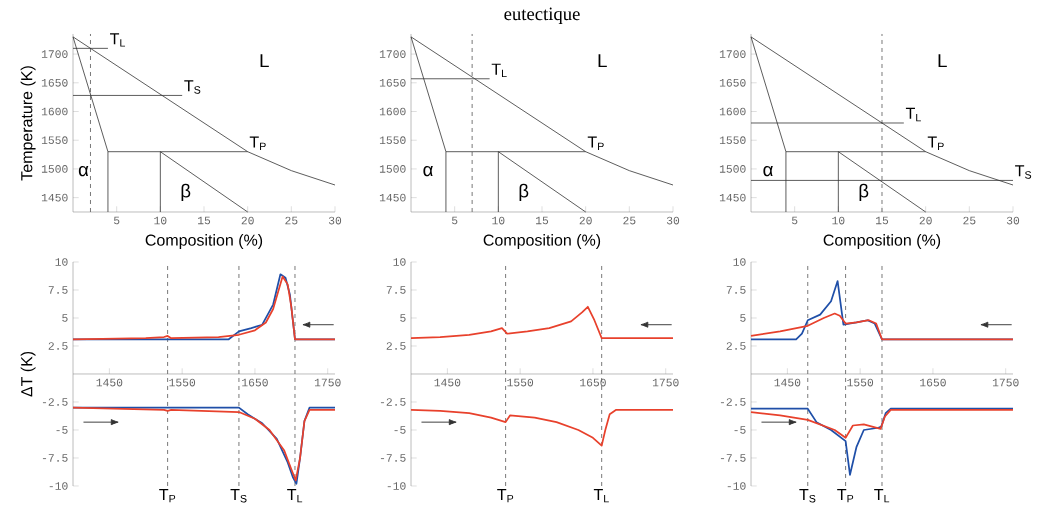 This screenshot has width=1040, height=516. Describe the element at coordinates (28, 374) in the screenshot. I see `y-axis-title: ΔT (K)` at that location.